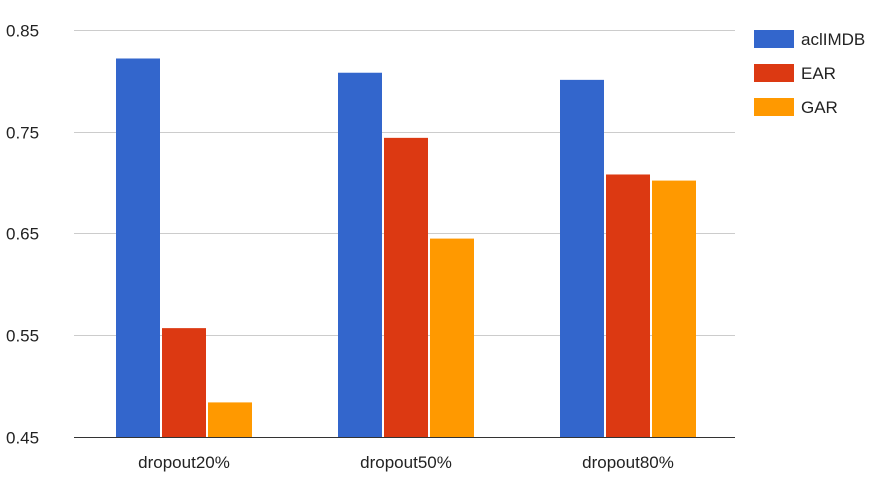 Image resolution: width=882 pixels, height=491 pixels. I want to click on bar-ear-dropout80, so click(628, 306).